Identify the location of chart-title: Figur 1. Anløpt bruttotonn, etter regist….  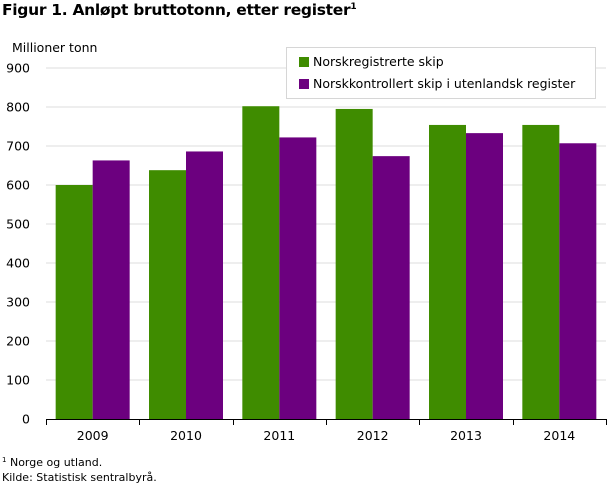
(179, 10).